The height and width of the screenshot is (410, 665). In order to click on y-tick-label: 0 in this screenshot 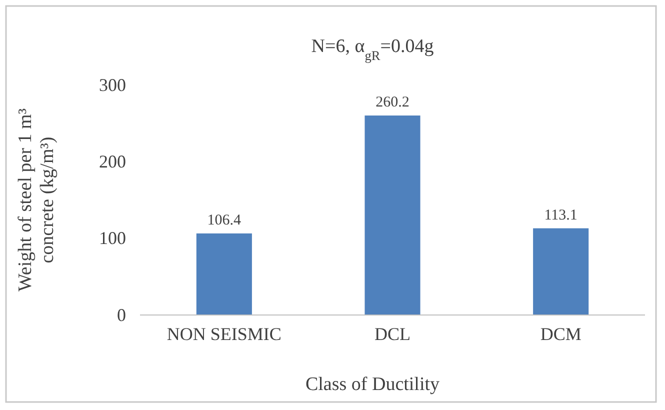, I will do `click(121, 314)`.